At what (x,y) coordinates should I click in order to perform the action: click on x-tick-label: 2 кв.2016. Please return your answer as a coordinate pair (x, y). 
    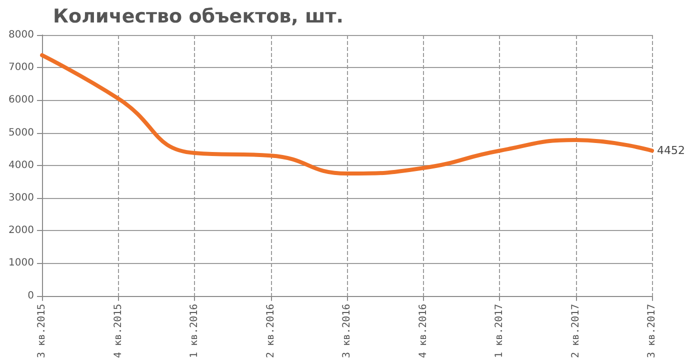
    Looking at the image, I should click on (270, 331).